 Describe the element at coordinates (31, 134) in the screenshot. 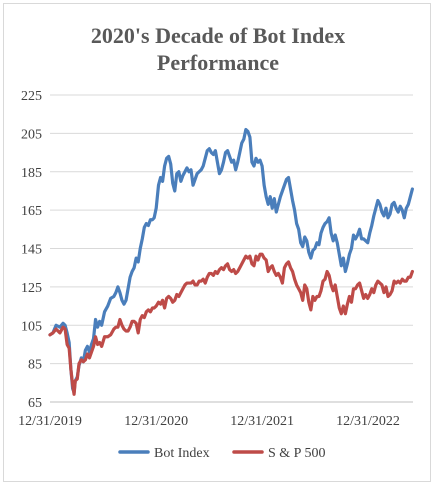

I see `y-tick-label: 205` at that location.